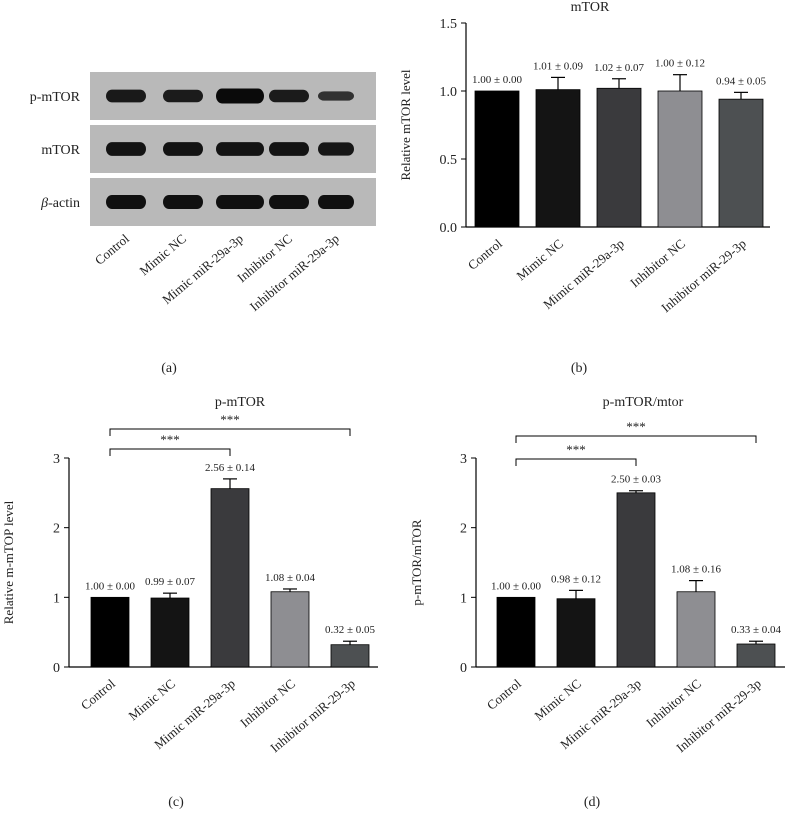  What do you see at coordinates (449, 160) in the screenshot?
I see `y-tick-label: 0.5` at bounding box center [449, 160].